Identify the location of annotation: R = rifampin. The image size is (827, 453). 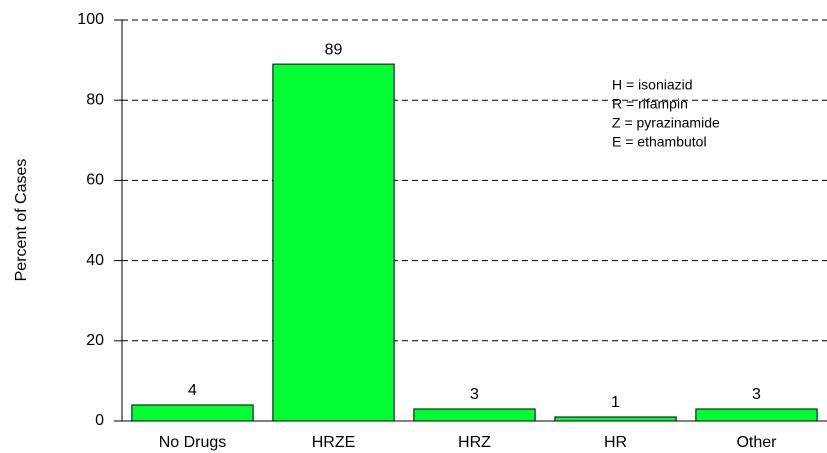
(650, 104).